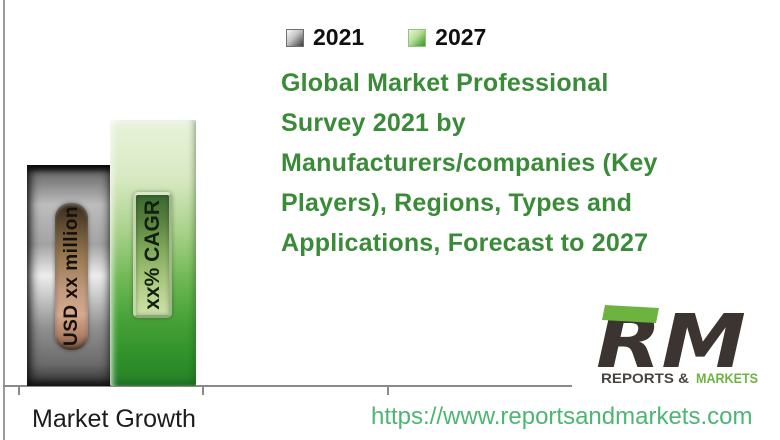 Image resolution: width=780 pixels, height=440 pixels. I want to click on logo-wordmark-markets: MARKETS, so click(727, 378).